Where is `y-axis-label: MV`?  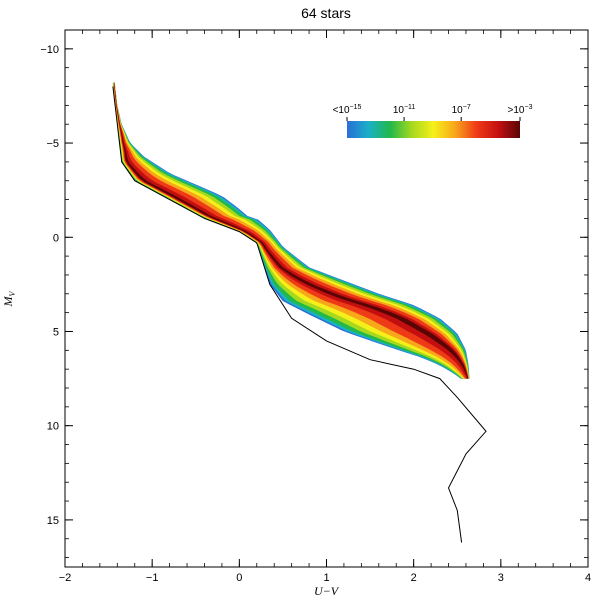
y-axis-label: MV is located at coordinates (9, 298).